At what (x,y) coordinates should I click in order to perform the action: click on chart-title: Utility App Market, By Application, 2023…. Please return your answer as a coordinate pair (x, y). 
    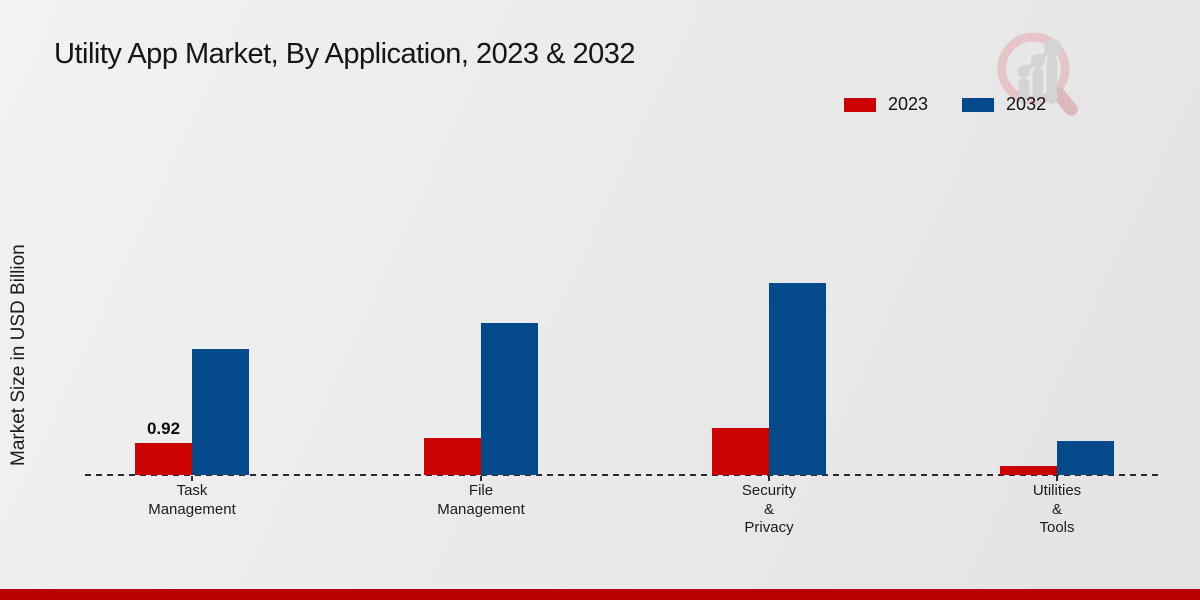
    Looking at the image, I should click on (345, 54).